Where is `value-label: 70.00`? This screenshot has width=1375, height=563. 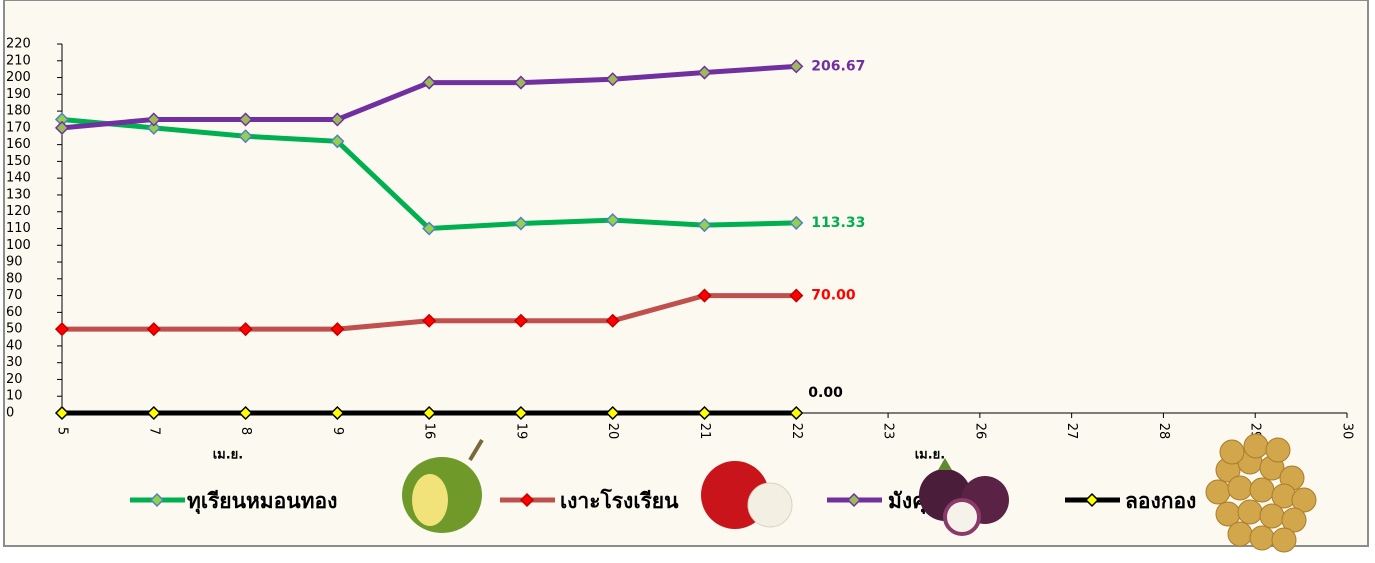 value-label: 70.00 is located at coordinates (833, 296).